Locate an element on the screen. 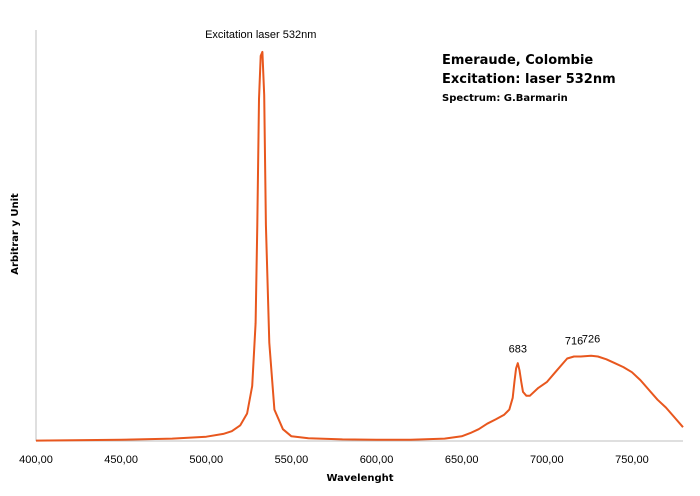 This screenshot has height=496, width=700. x-tick-label: 550,00 is located at coordinates (292, 460).